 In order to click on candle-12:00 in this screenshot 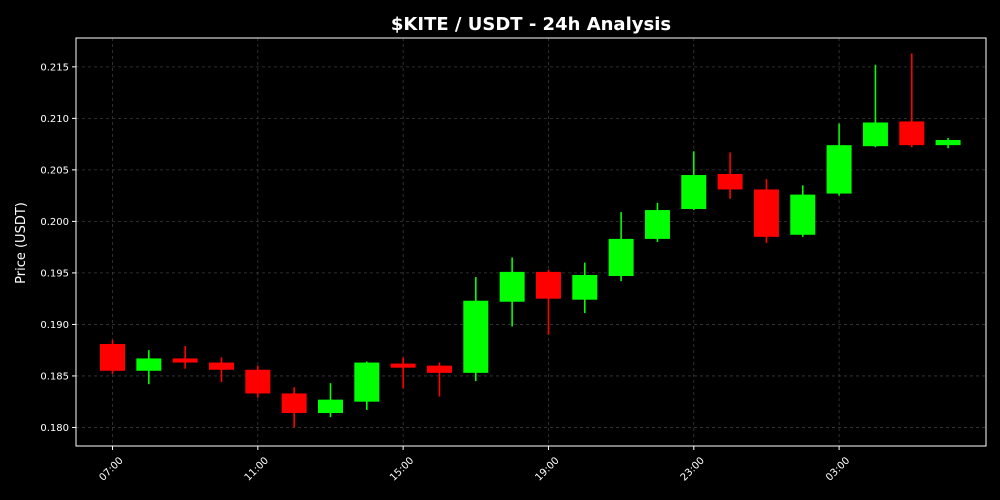, I will do `click(294, 407)`.